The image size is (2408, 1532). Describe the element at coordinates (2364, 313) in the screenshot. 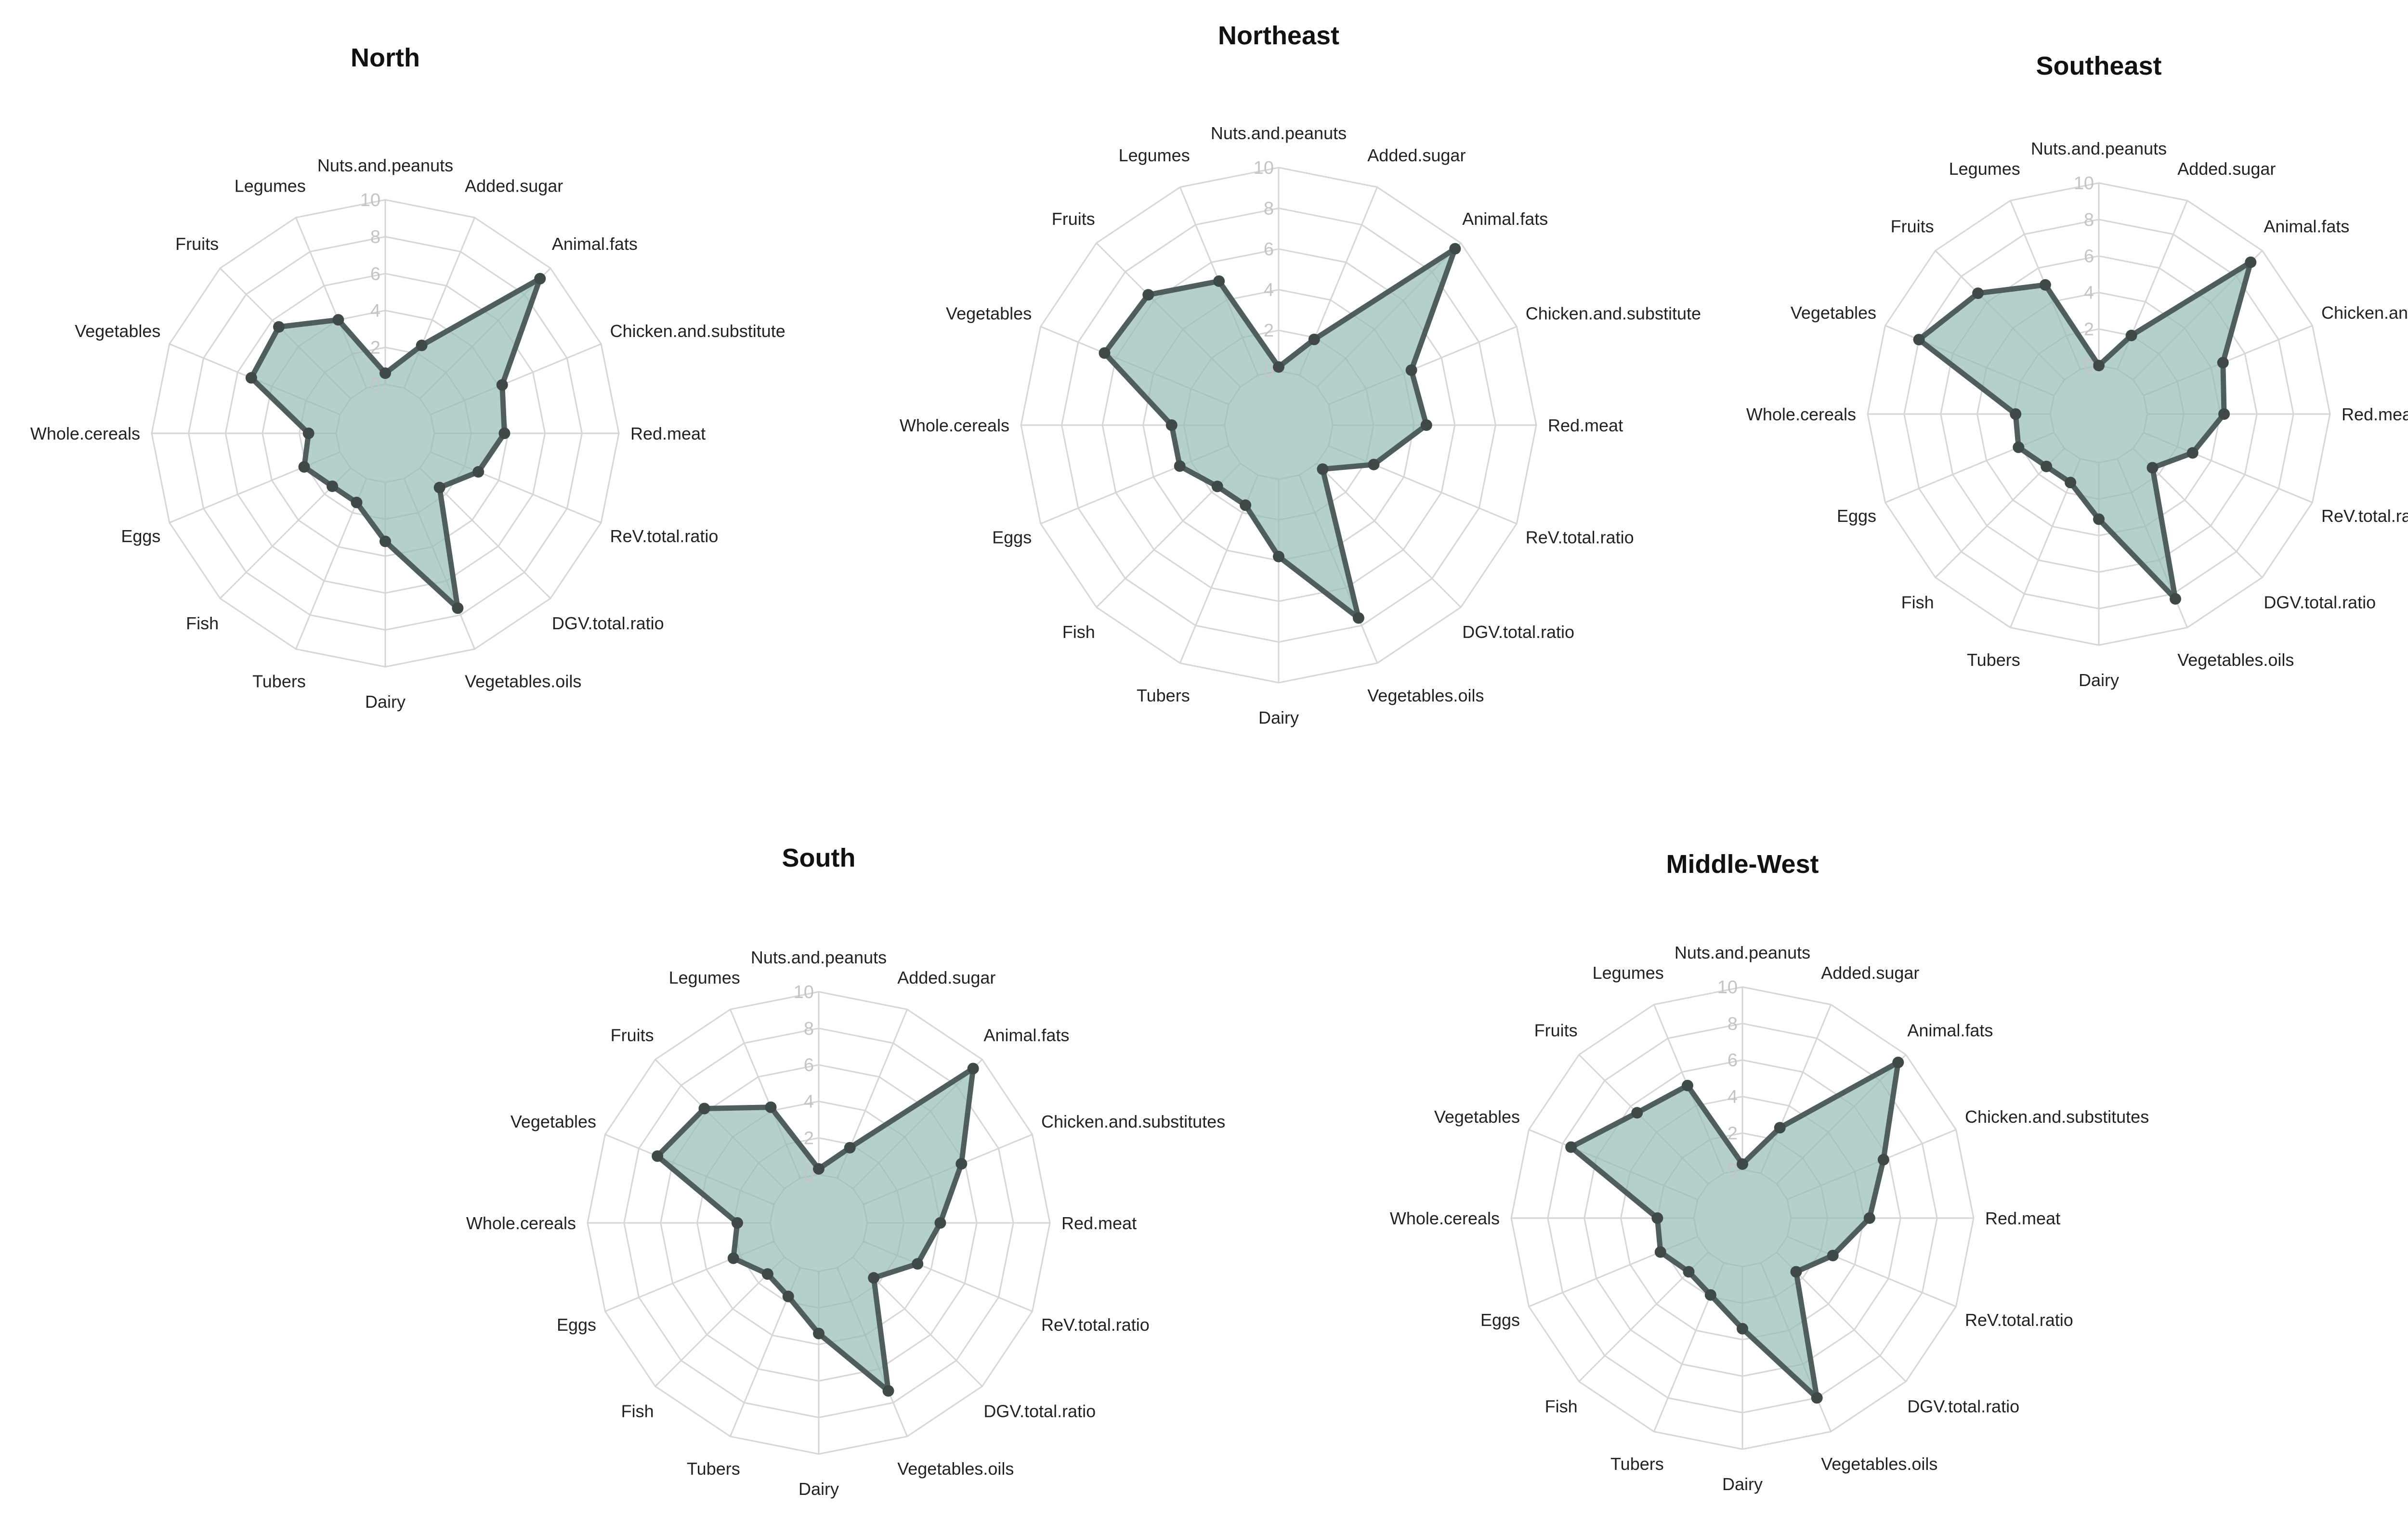

I see `axis-label-chicken-and-substitutes: Chicken.and.substitutes` at that location.